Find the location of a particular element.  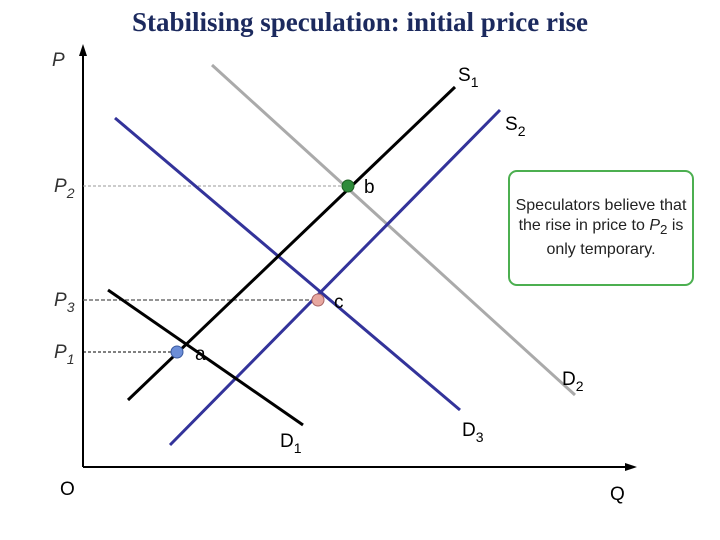

y-axis-label: P is located at coordinates (58, 60).